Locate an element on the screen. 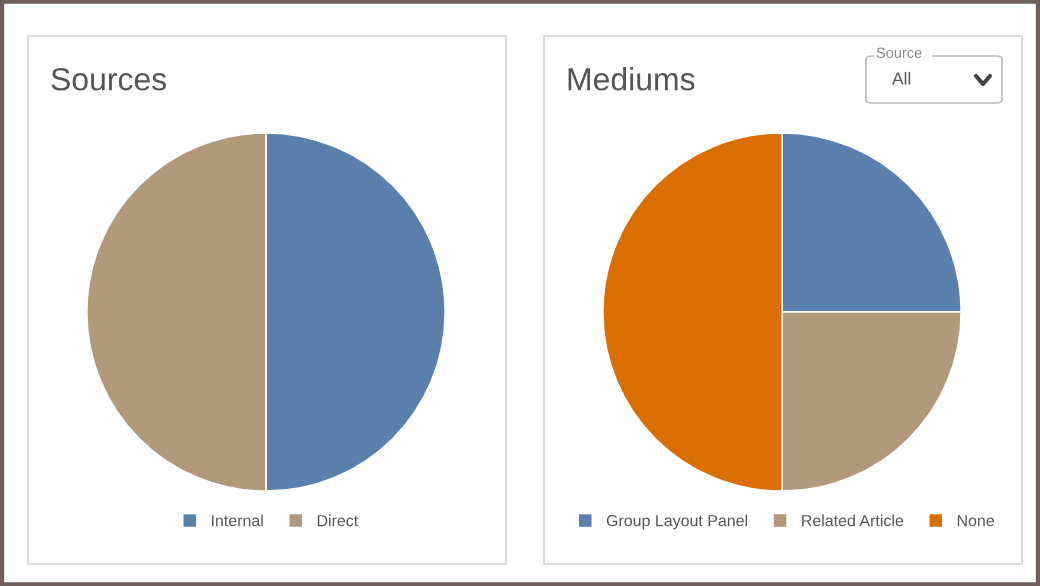 Image resolution: width=1040 pixels, height=586 pixels. chart-title: Sources is located at coordinates (109, 79).